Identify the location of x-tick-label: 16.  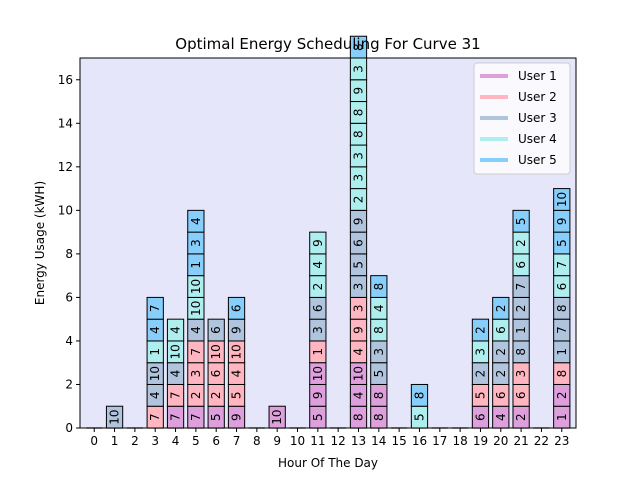
(419, 441).